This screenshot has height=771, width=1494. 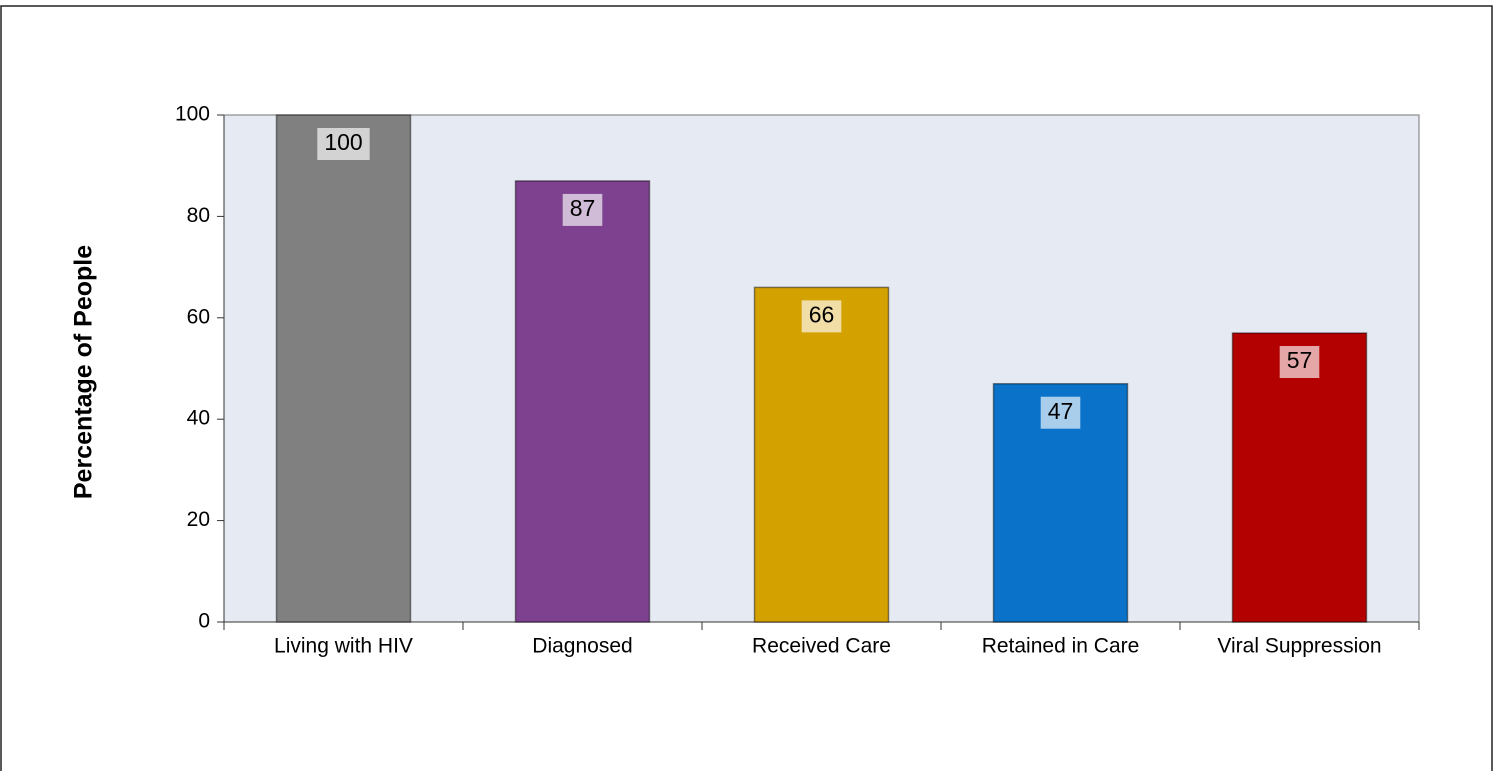 What do you see at coordinates (582, 646) in the screenshot?
I see `x-tick-label: Diagnosed` at bounding box center [582, 646].